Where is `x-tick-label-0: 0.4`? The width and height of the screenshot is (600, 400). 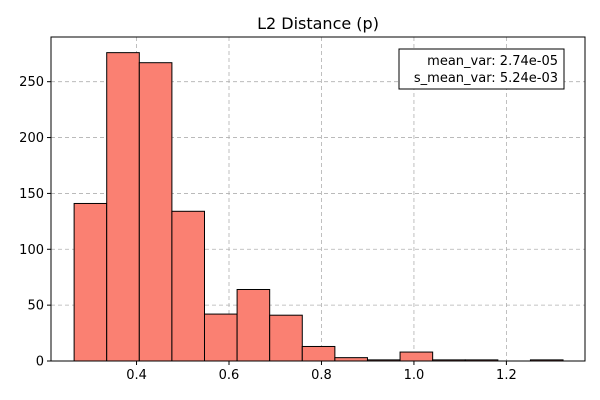
x-tick-label-0: 0.4 is located at coordinates (136, 375).